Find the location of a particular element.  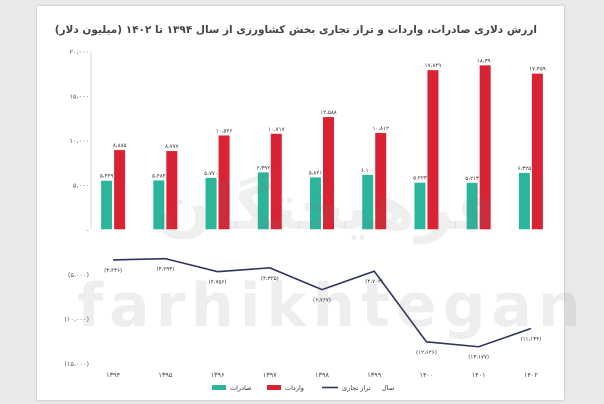

legend-label-export: صادرات is located at coordinates (241, 388).